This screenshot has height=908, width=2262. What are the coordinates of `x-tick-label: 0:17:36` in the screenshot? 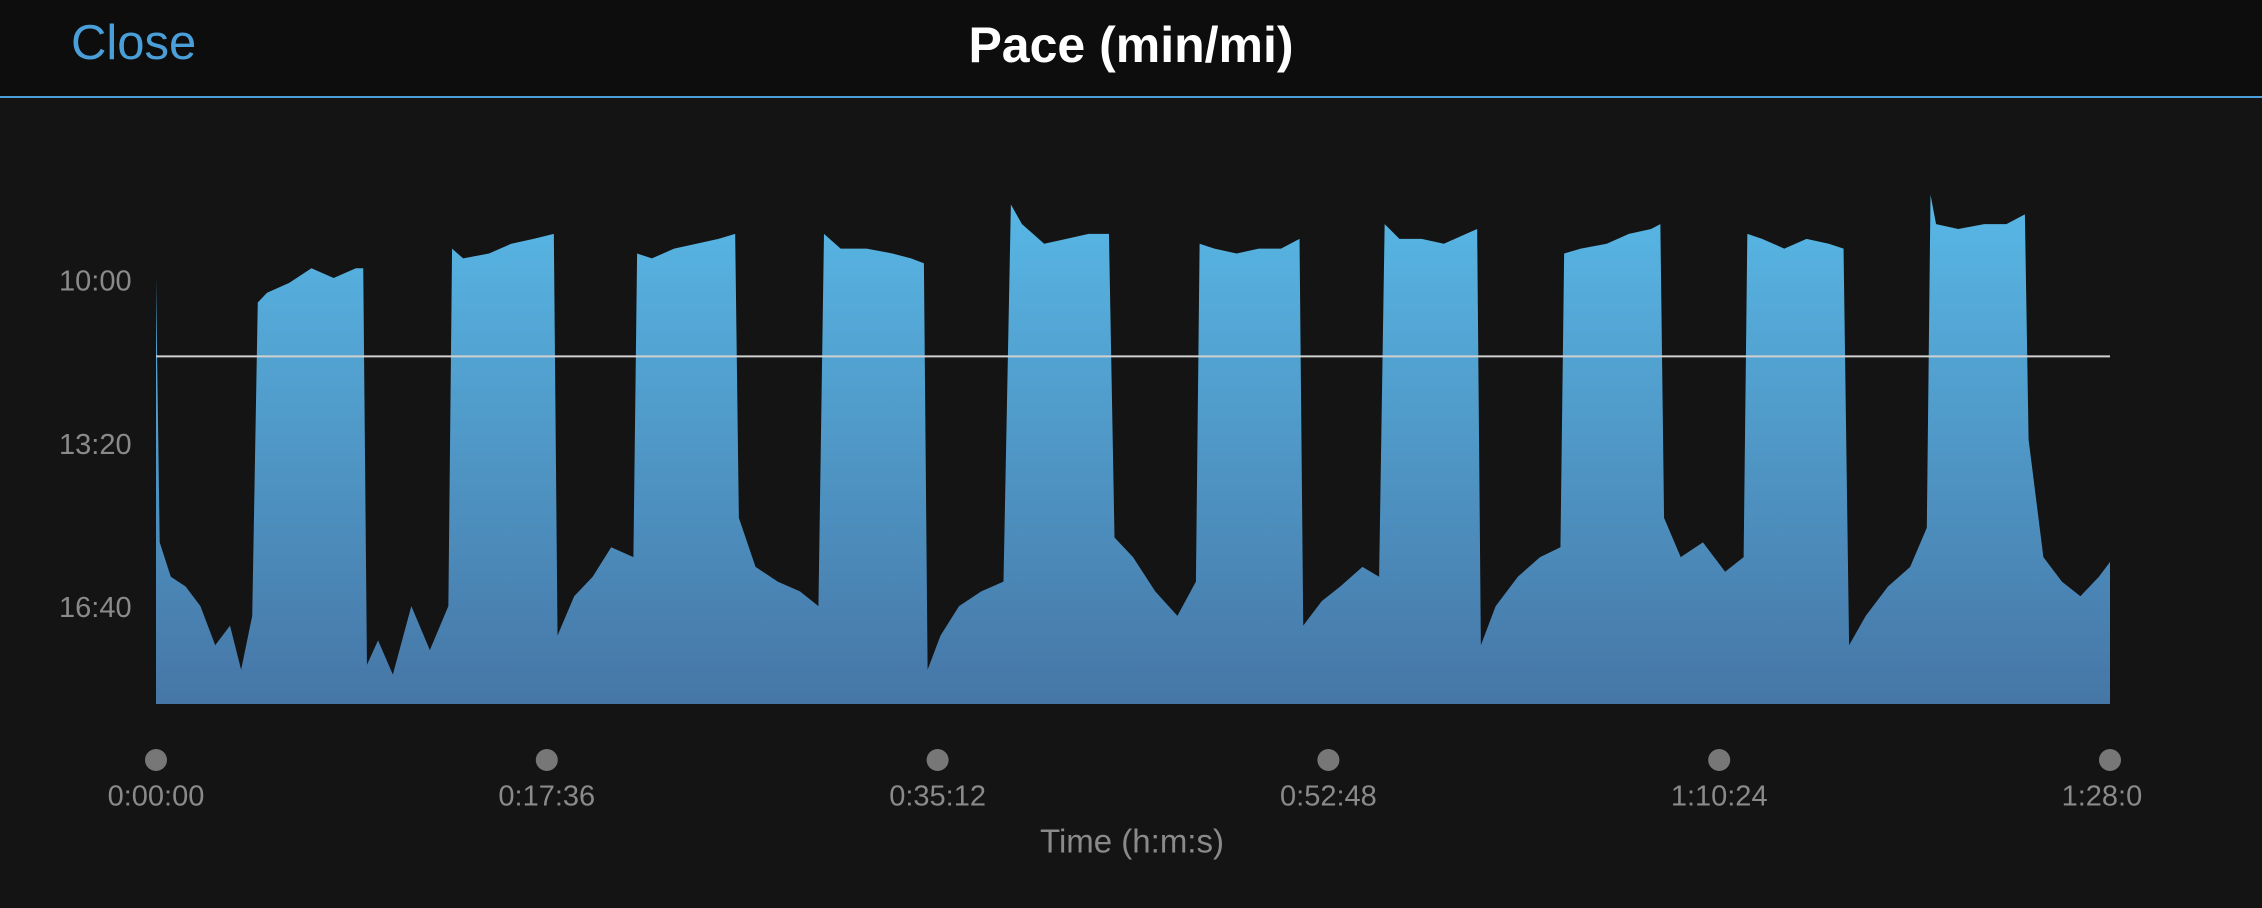 It's located at (546, 797).